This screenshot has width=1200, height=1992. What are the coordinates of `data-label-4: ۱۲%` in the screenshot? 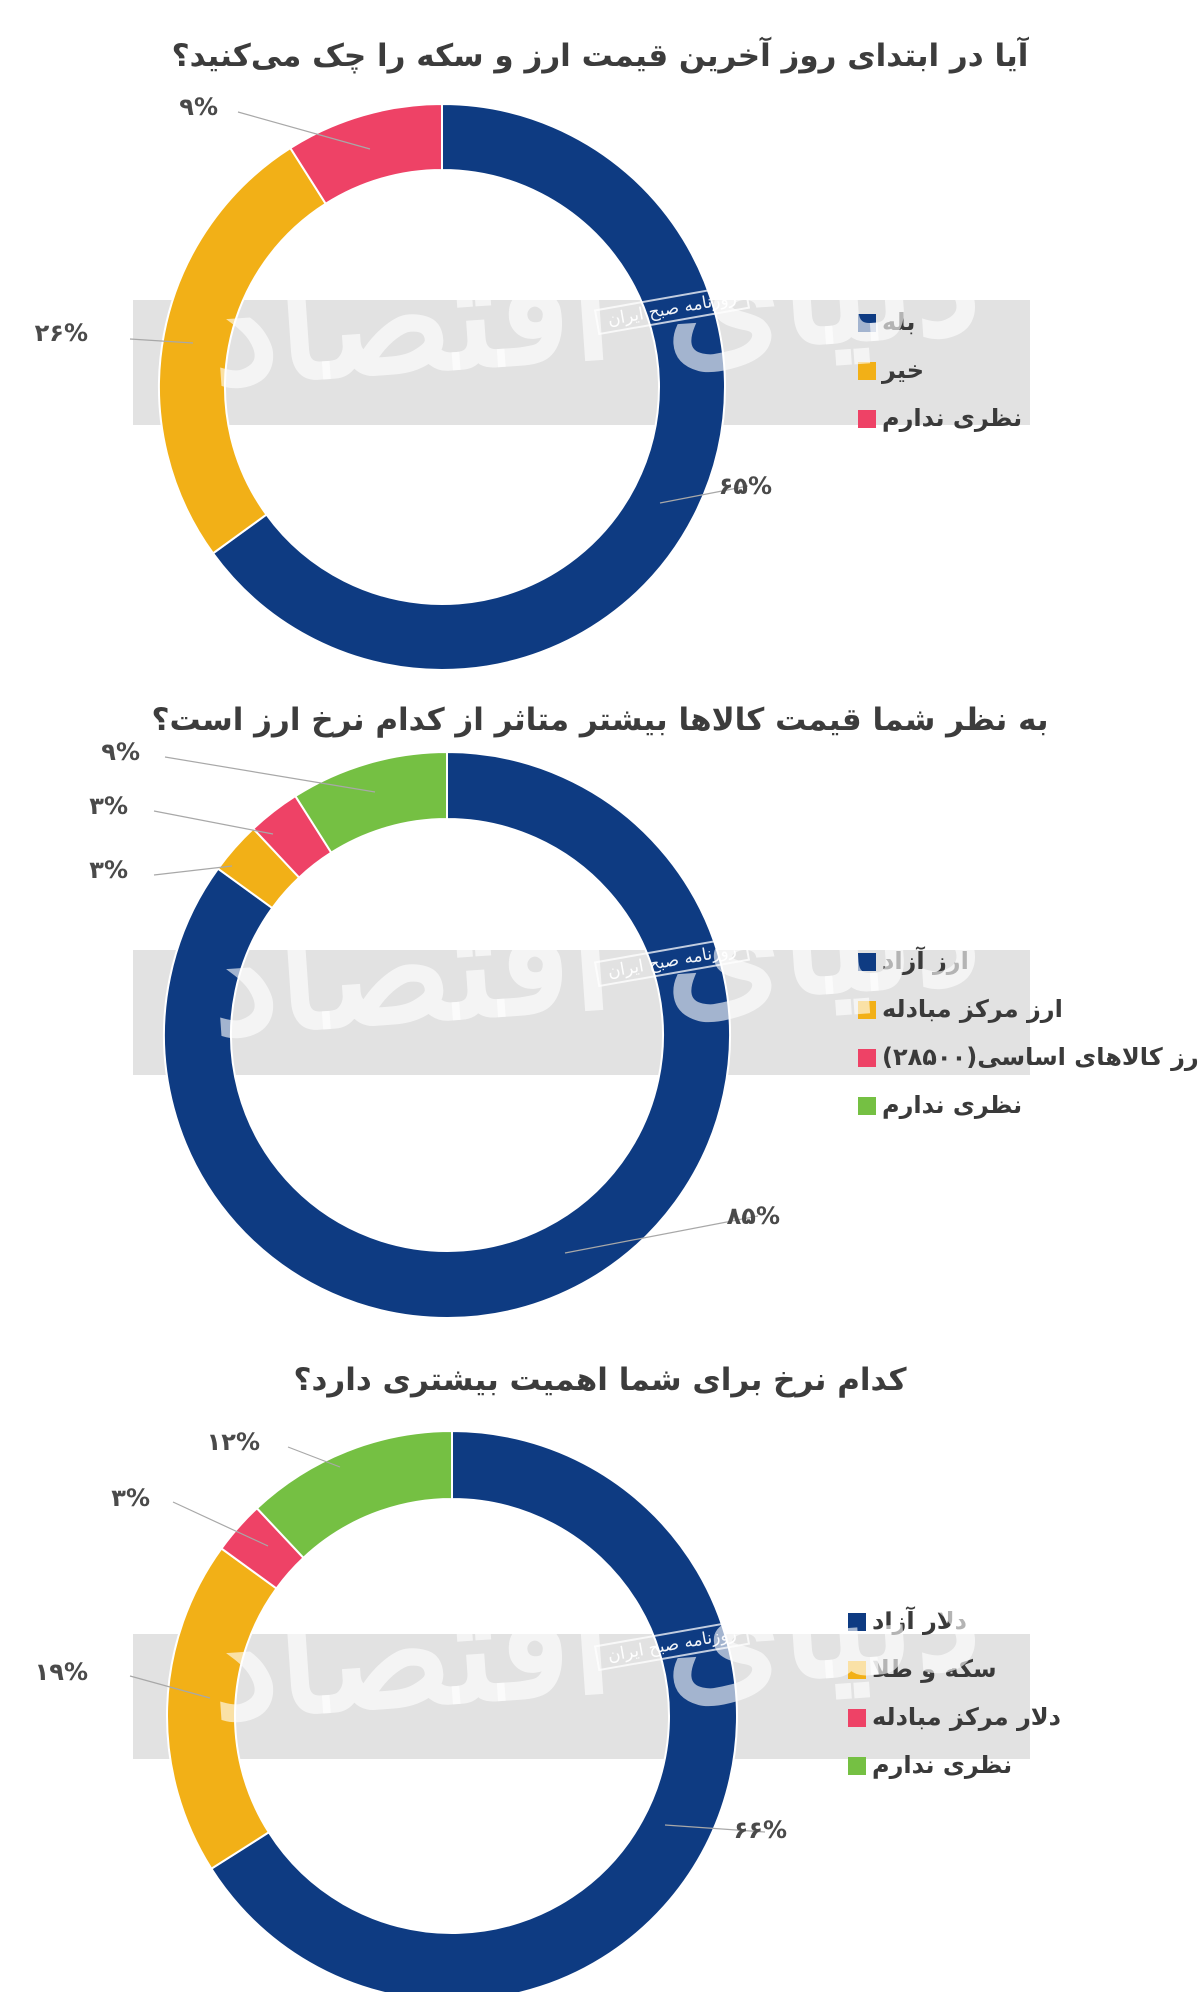 It's located at (233, 1442).